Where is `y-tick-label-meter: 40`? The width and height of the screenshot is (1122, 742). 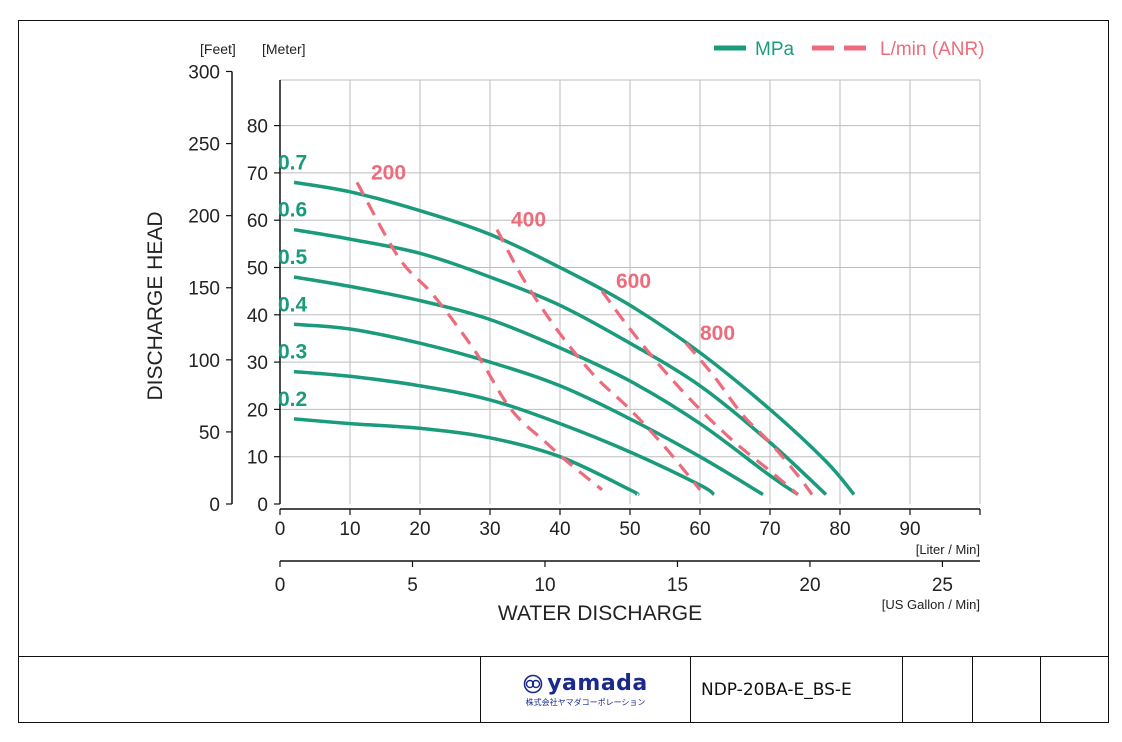
y-tick-label-meter: 40 is located at coordinates (257, 316).